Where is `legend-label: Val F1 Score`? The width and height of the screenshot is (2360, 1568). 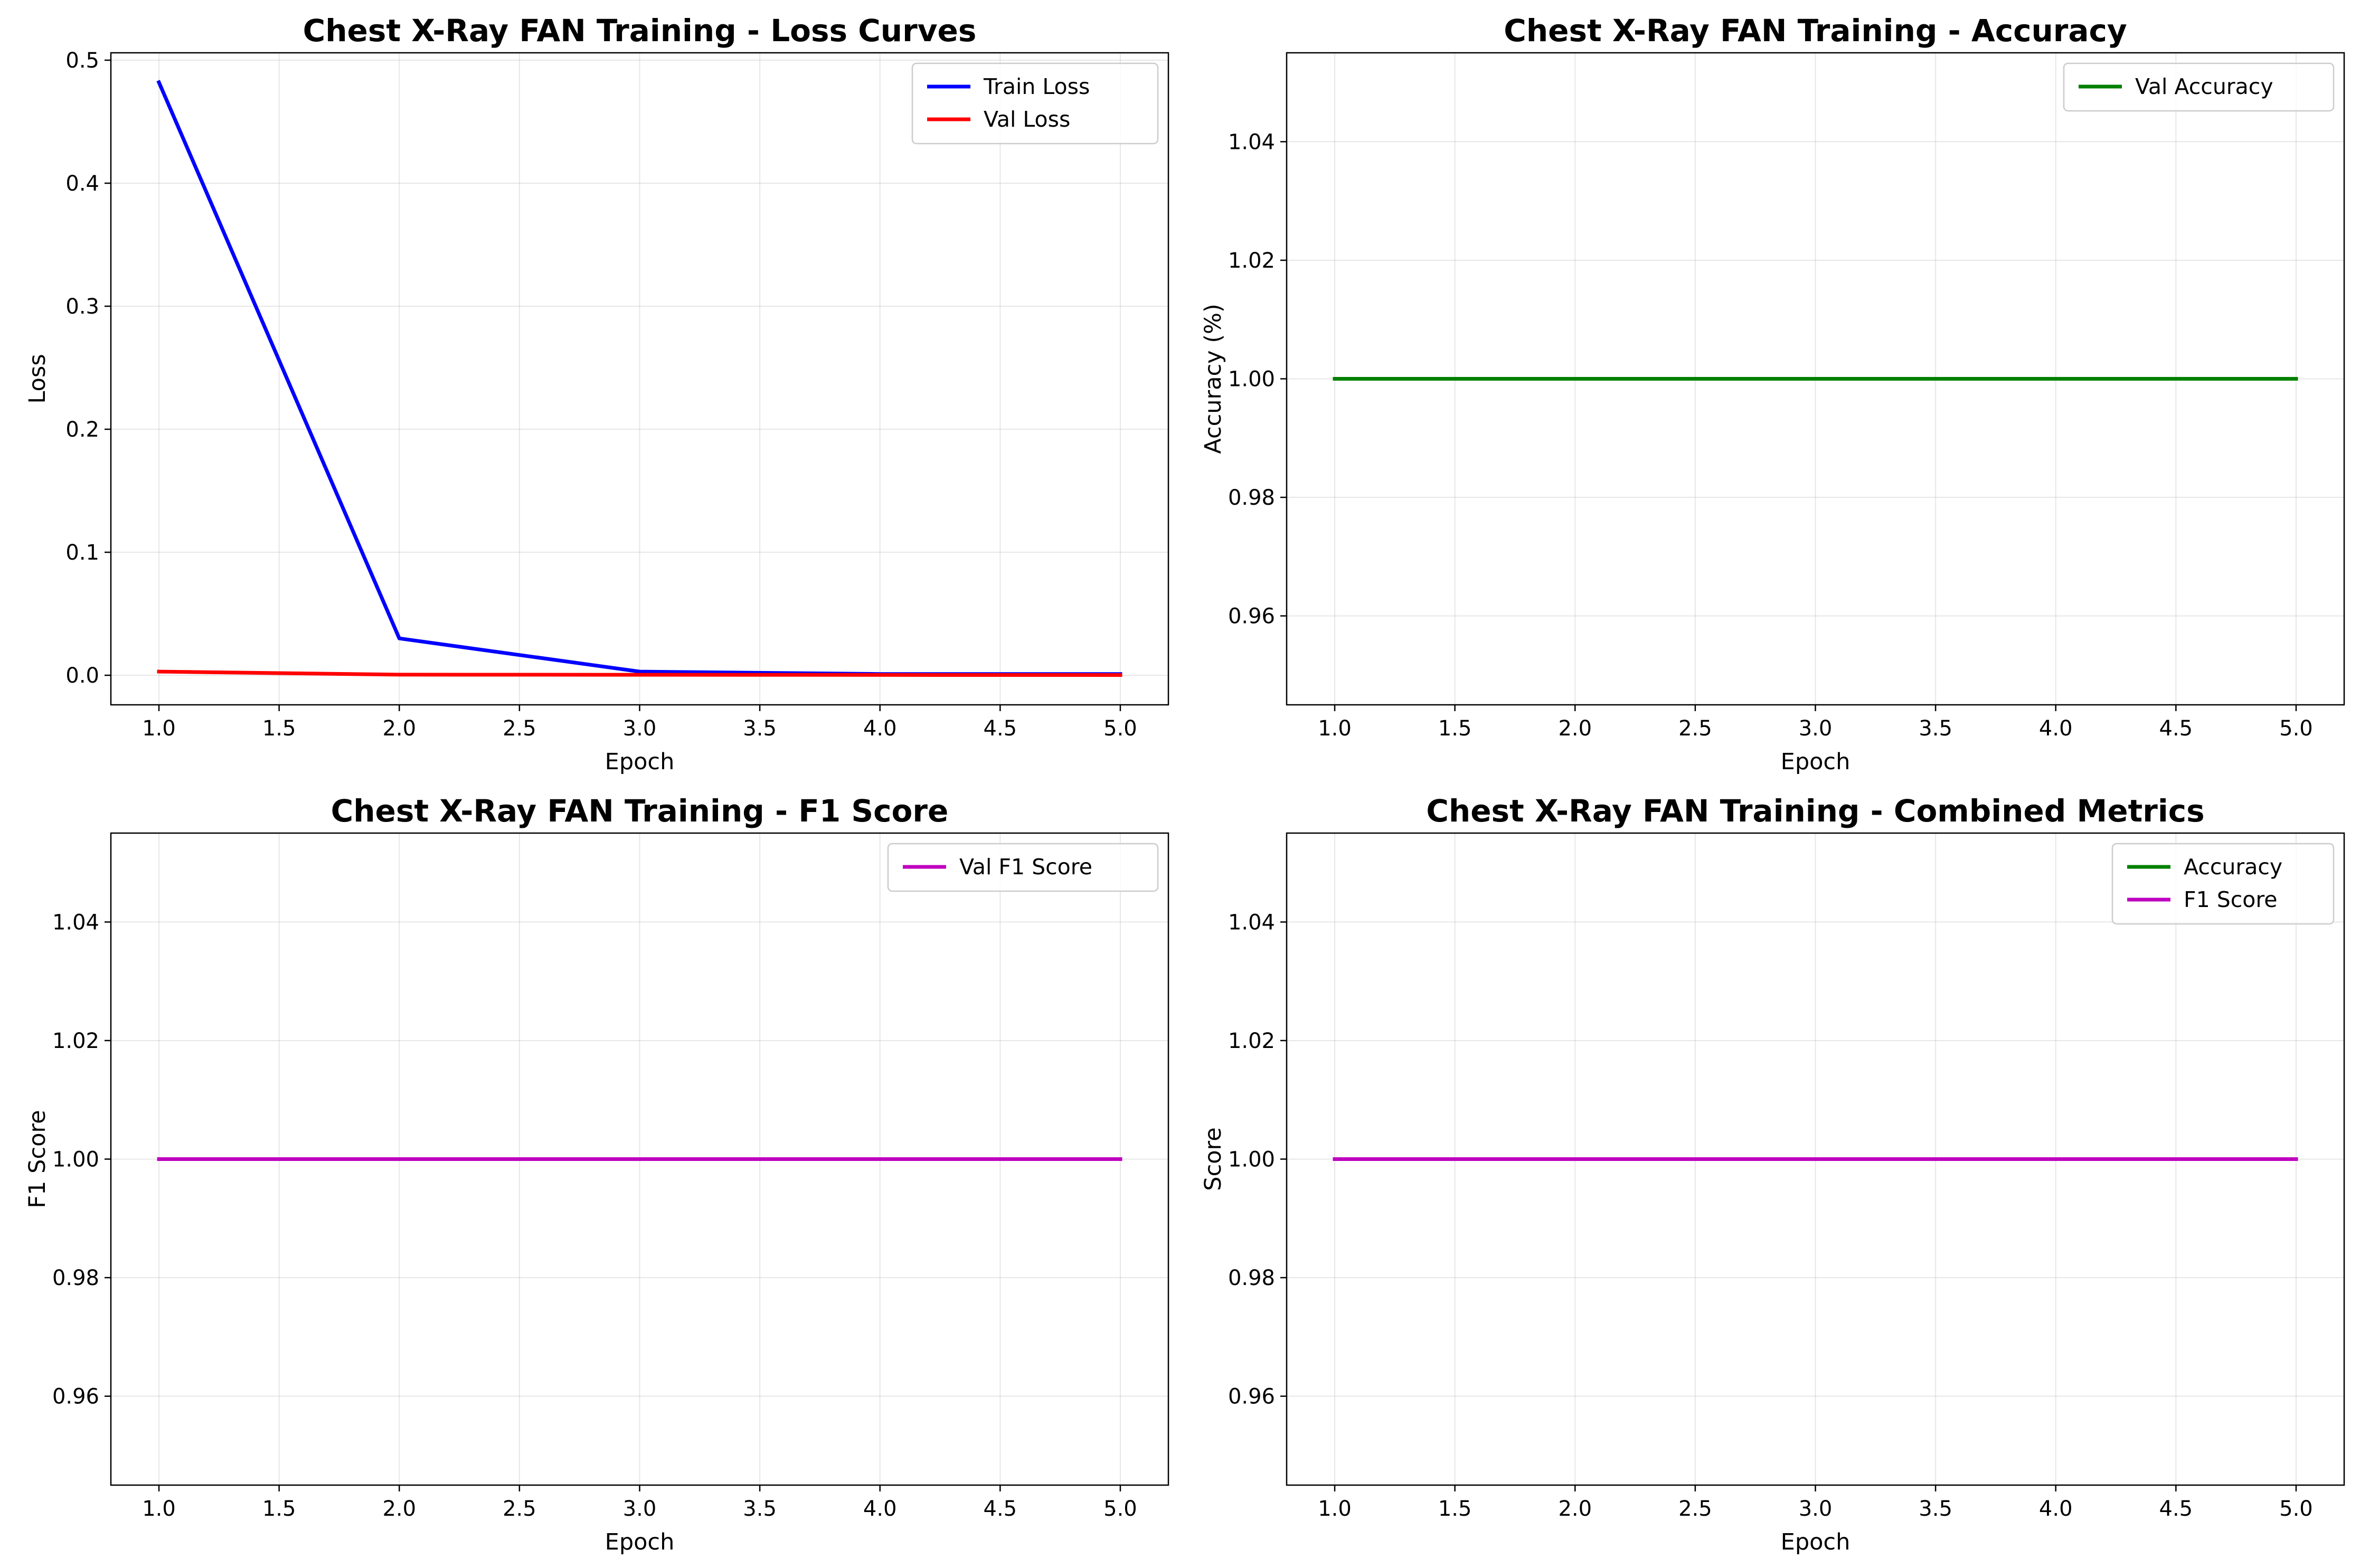
legend-label: Val F1 Score is located at coordinates (1025, 867).